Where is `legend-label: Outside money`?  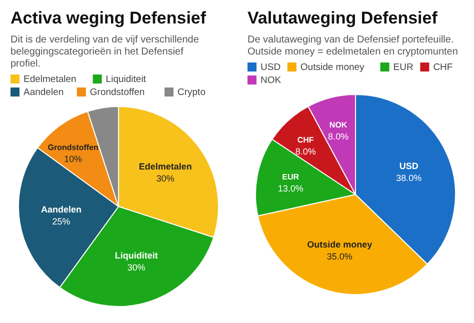 legend-label: Outside money is located at coordinates (332, 67).